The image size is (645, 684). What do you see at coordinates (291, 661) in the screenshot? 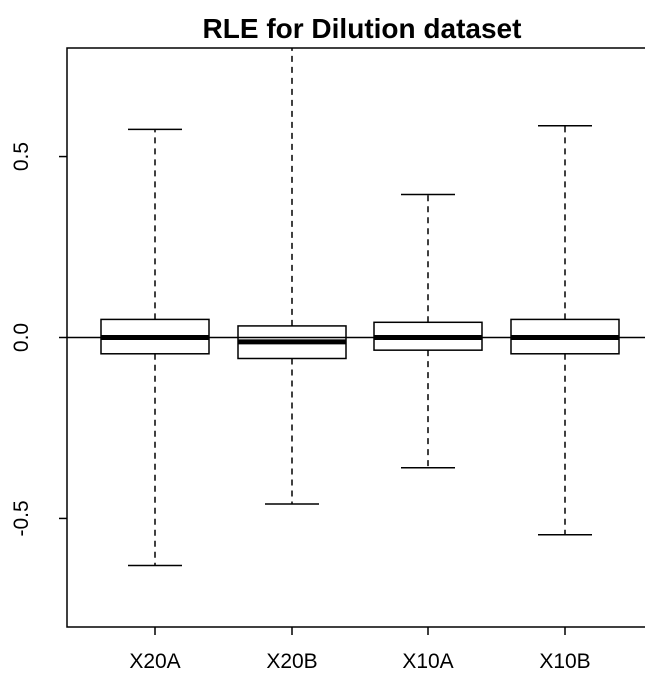
I see `x-tick-label: X20B` at bounding box center [291, 661].